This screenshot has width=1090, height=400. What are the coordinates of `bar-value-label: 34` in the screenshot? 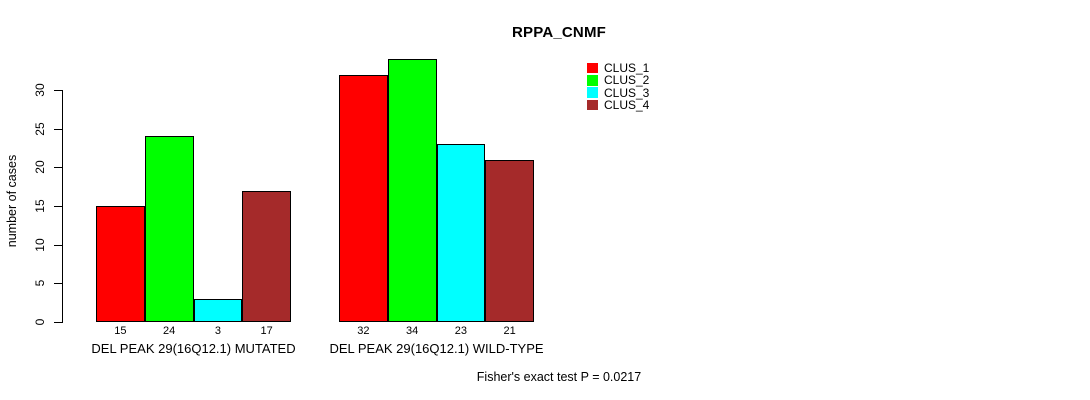 It's located at (412, 331).